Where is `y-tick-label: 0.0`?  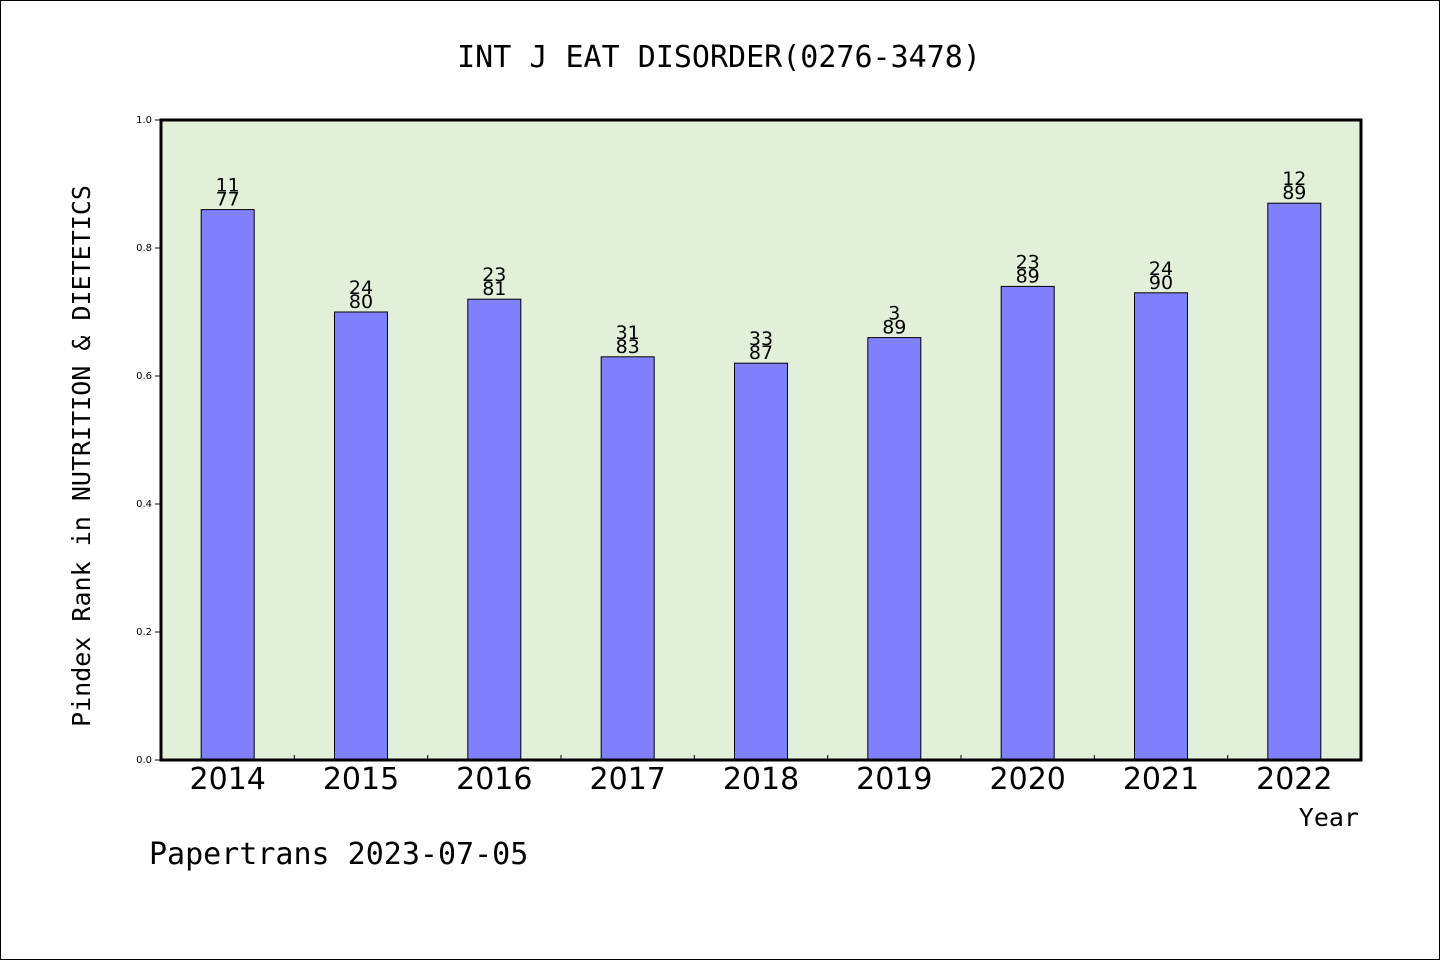 y-tick-label: 0.0 is located at coordinates (144, 760).